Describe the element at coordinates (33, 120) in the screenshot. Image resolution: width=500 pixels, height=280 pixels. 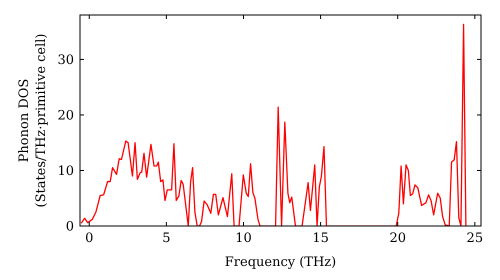
I see `y-axis-title: Phonon DOS (States/THz·primitive cell)` at that location.